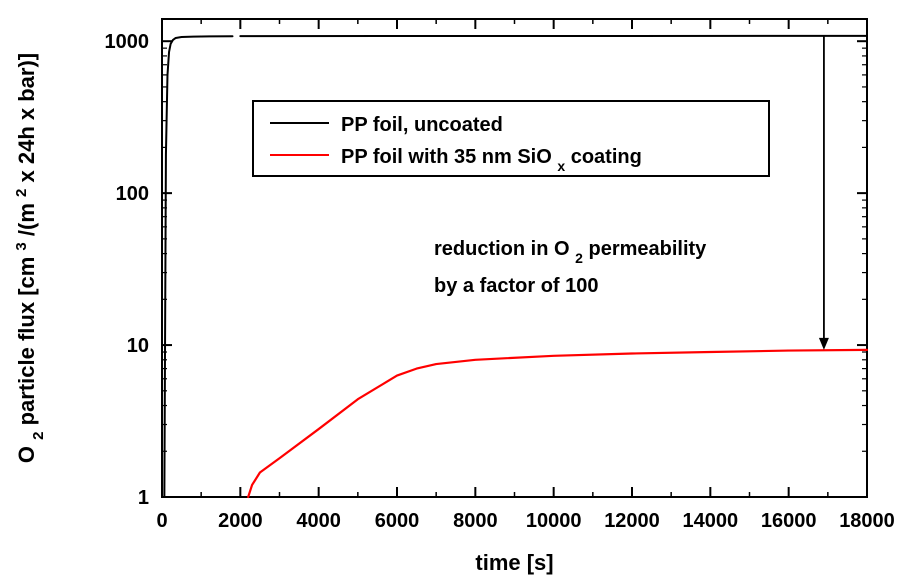  I want to click on legend-label-coated-end: coating, so click(606, 157).